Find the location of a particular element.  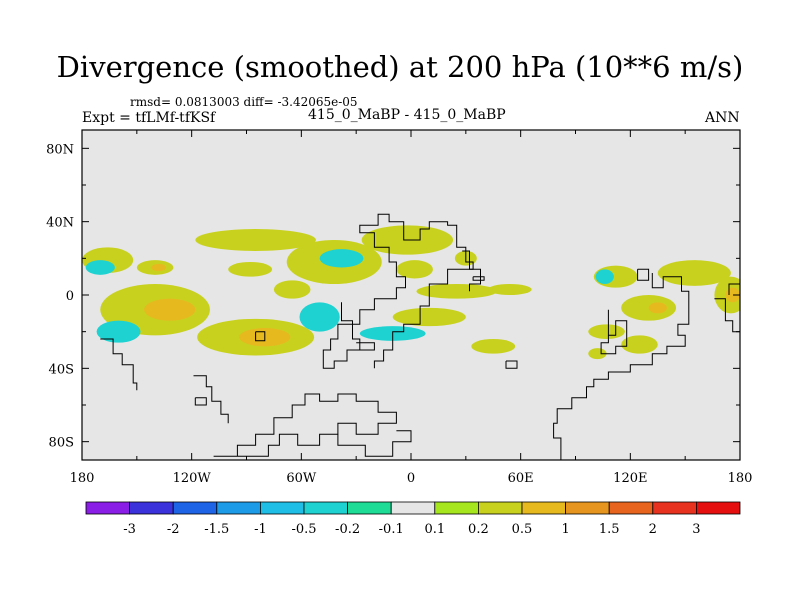

colorbar-label: -1 is located at coordinates (260, 529).